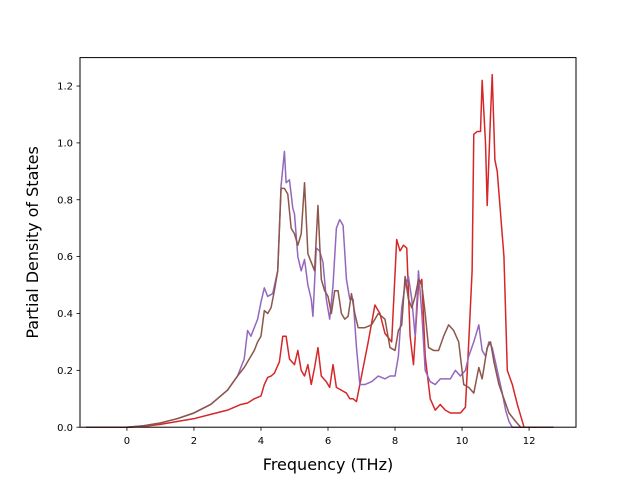 Image resolution: width=640 pixels, height=480 pixels. Describe the element at coordinates (65, 314) in the screenshot. I see `y-tick-label: 0.4` at that location.